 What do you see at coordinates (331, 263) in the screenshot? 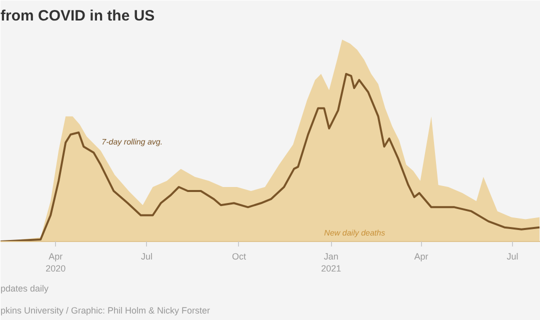
I see `x-tick-label: Jan 2021` at bounding box center [331, 263].